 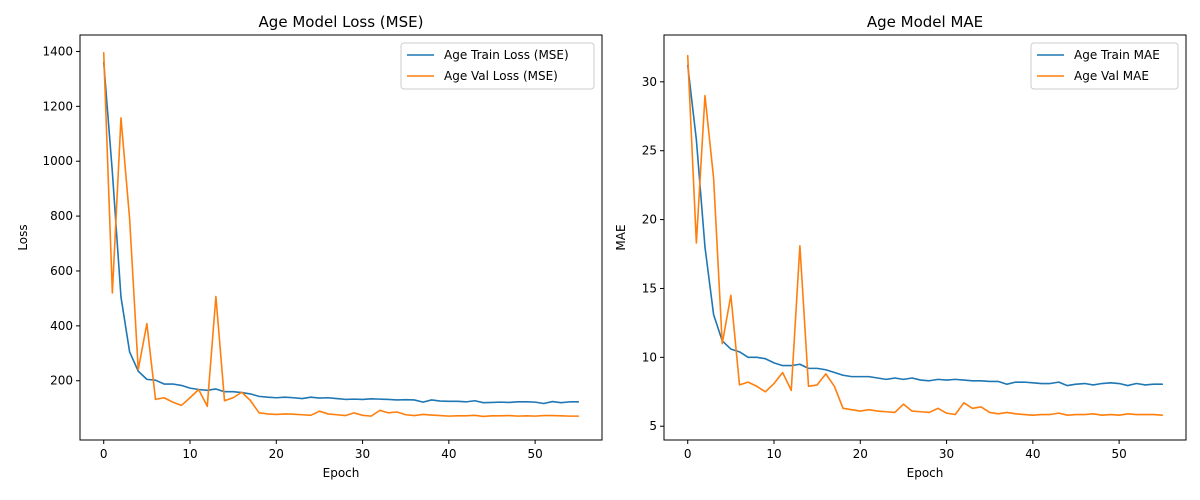 I want to click on y-tick-label: 10, so click(x=649, y=357).